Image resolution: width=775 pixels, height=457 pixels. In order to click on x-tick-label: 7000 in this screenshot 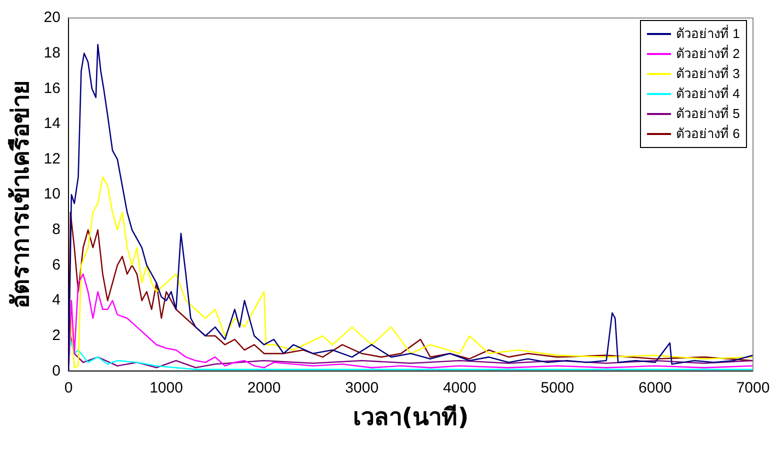, I will do `click(753, 387)`.